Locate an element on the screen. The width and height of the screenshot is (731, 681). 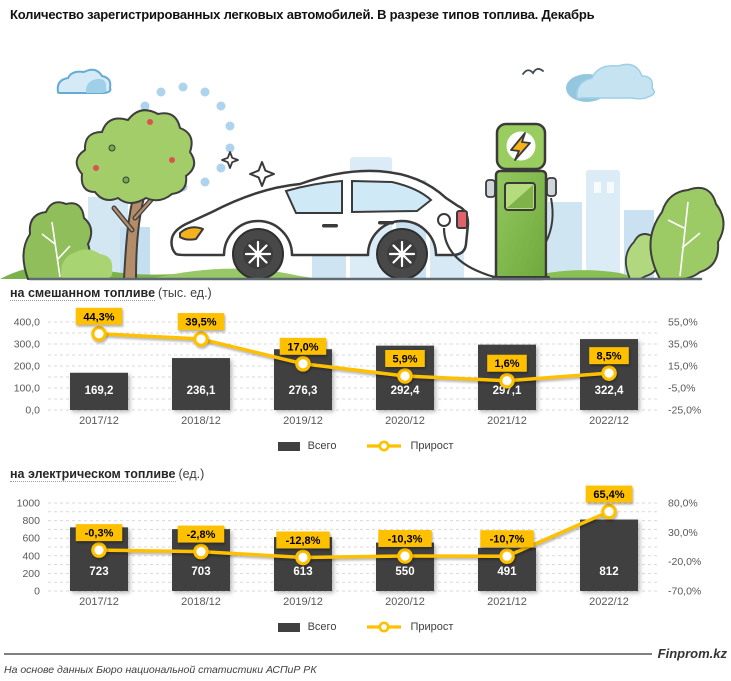
category-label: 2020/12 is located at coordinates (405, 421).